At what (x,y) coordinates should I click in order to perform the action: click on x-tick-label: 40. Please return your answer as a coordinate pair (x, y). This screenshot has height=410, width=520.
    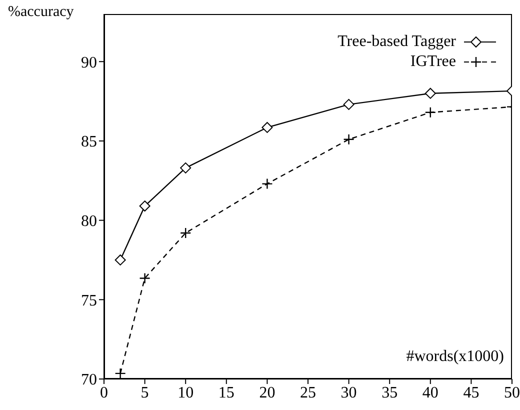
    Looking at the image, I should click on (430, 393).